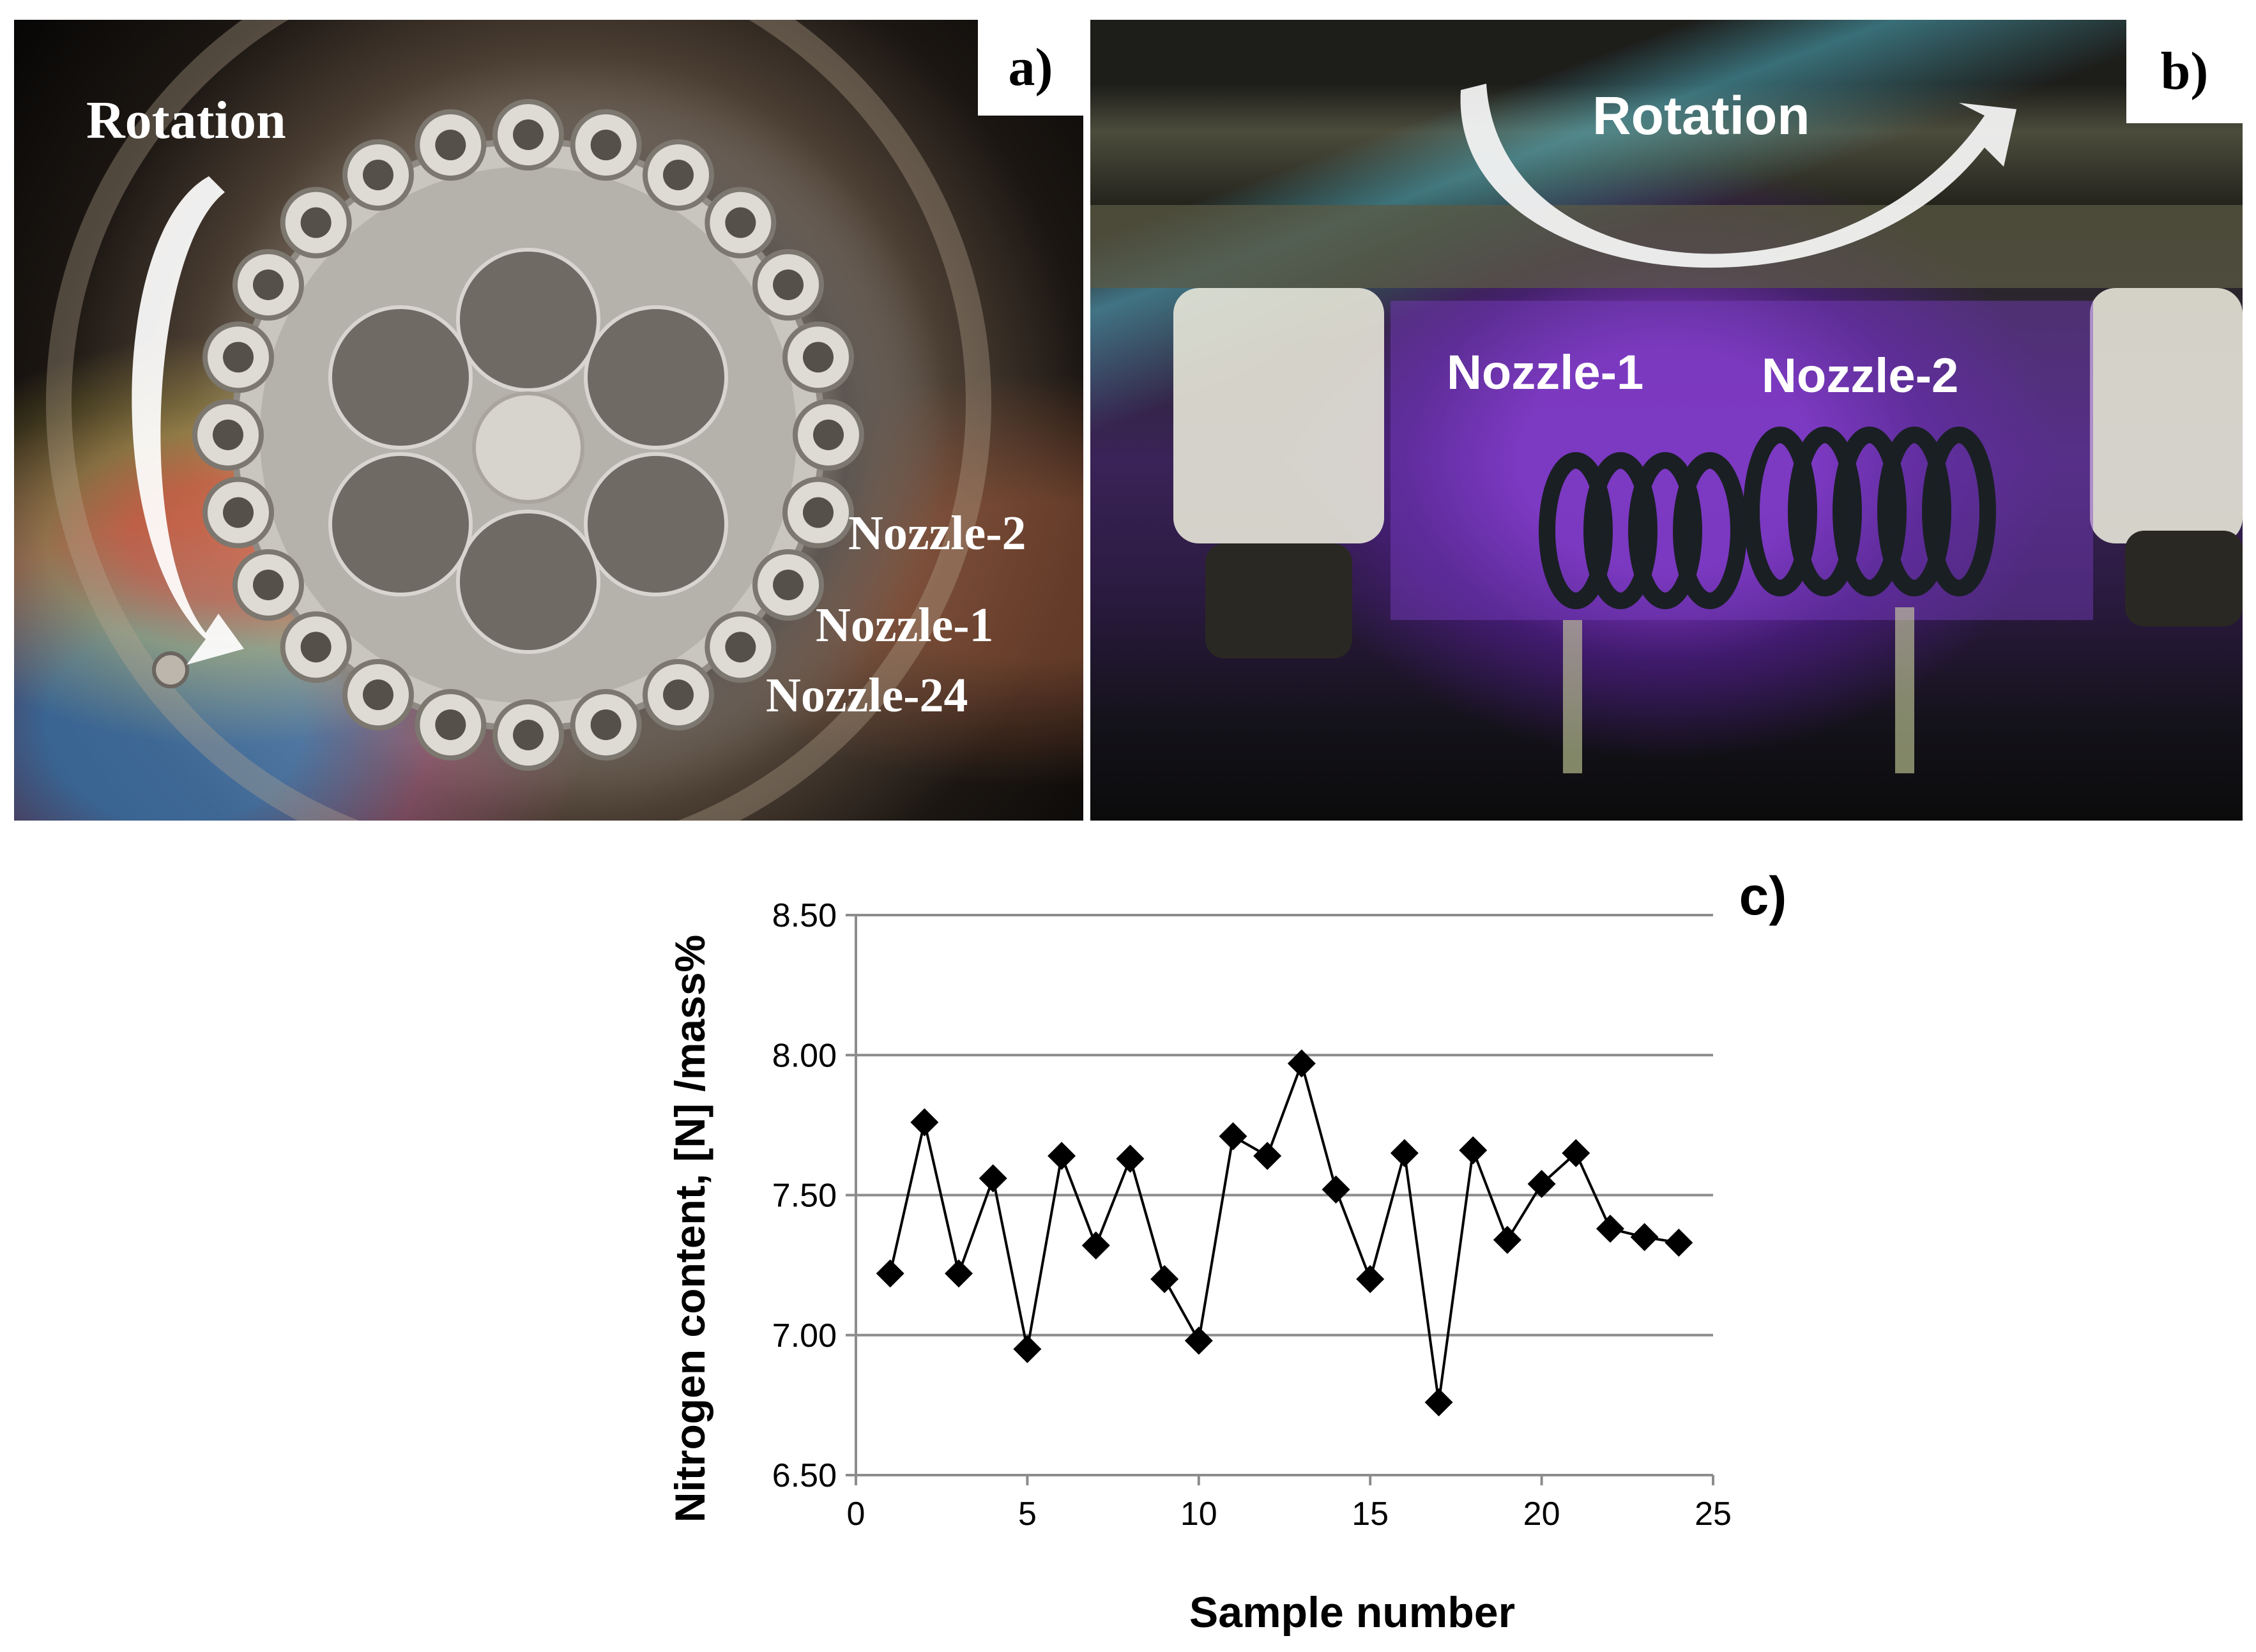 The height and width of the screenshot is (1652, 2256). What do you see at coordinates (1860, 376) in the screenshot?
I see `nozzle-2-label-b: Nozzle-2` at bounding box center [1860, 376].